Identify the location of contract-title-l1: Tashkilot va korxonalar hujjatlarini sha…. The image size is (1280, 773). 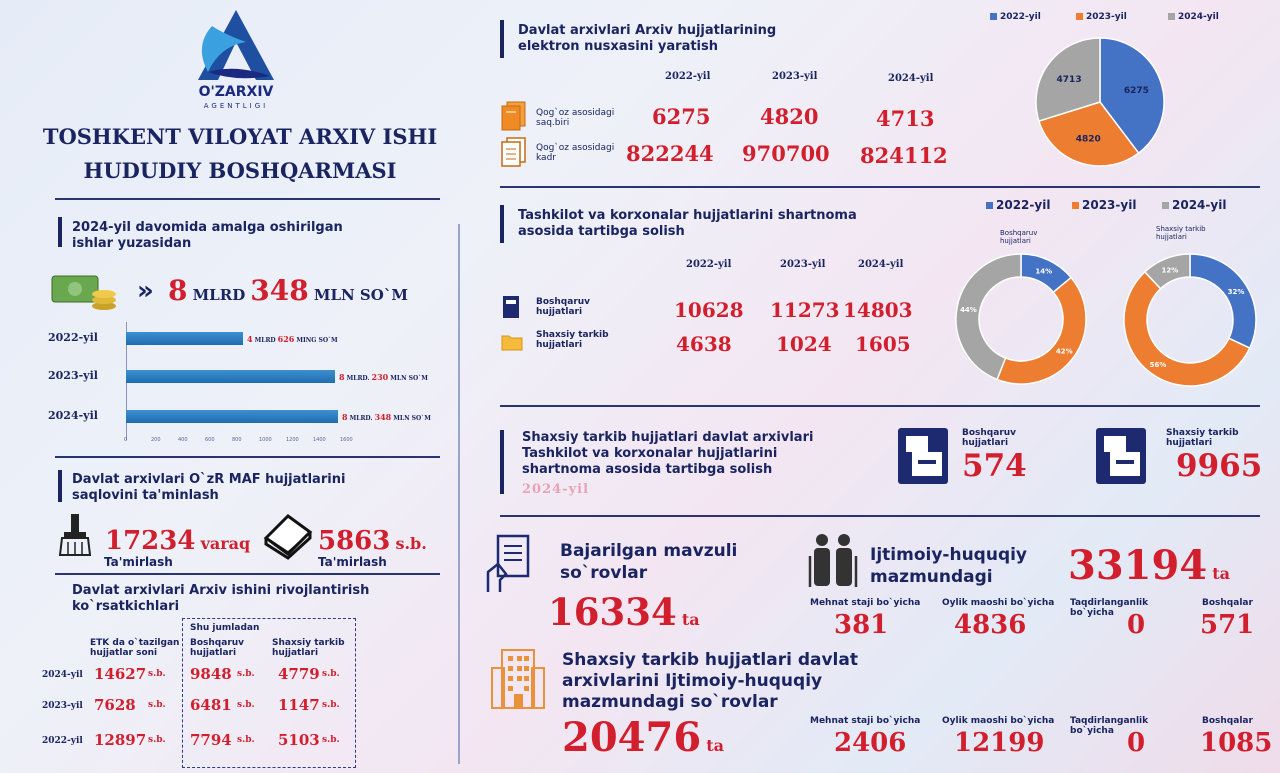
(687, 215).